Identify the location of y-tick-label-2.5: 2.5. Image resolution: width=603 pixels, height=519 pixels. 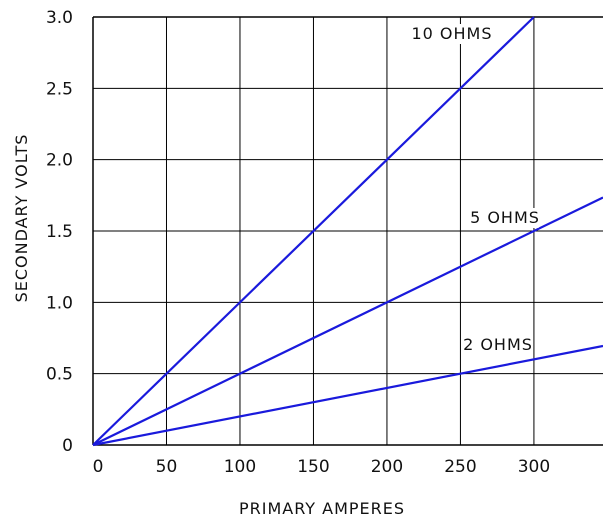
(59, 89).